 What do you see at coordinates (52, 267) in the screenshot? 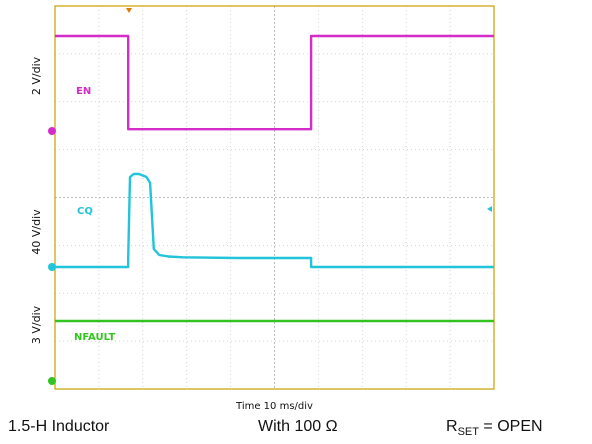
I see `channel-marker-cq` at bounding box center [52, 267].